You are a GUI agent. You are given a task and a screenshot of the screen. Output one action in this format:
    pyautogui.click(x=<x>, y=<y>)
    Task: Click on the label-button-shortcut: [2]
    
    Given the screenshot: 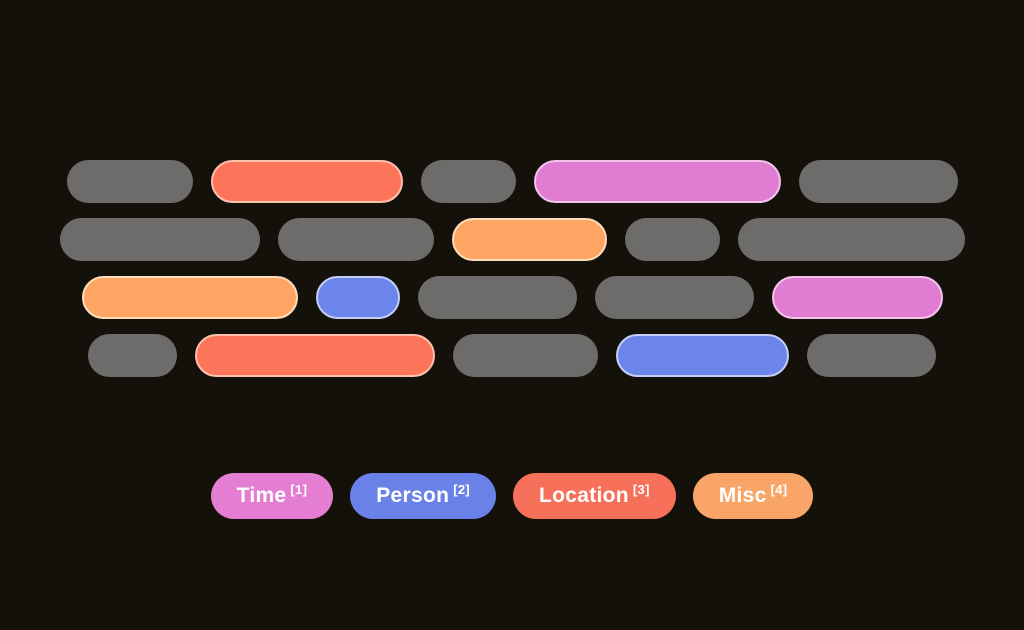 What is the action you would take?
    pyautogui.click(x=462, y=489)
    